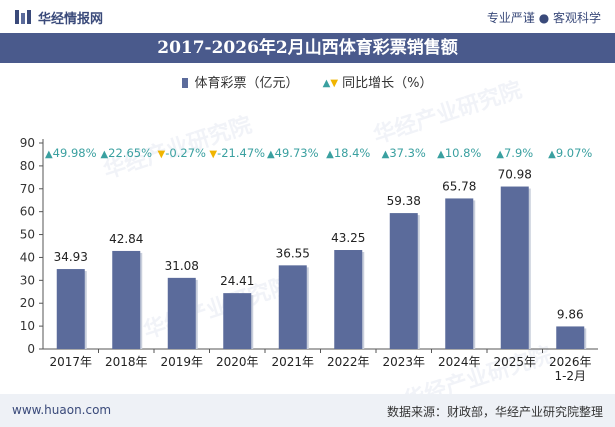 The width and height of the screenshot is (615, 427). I want to click on growth-value: 9.07%, so click(574, 153).